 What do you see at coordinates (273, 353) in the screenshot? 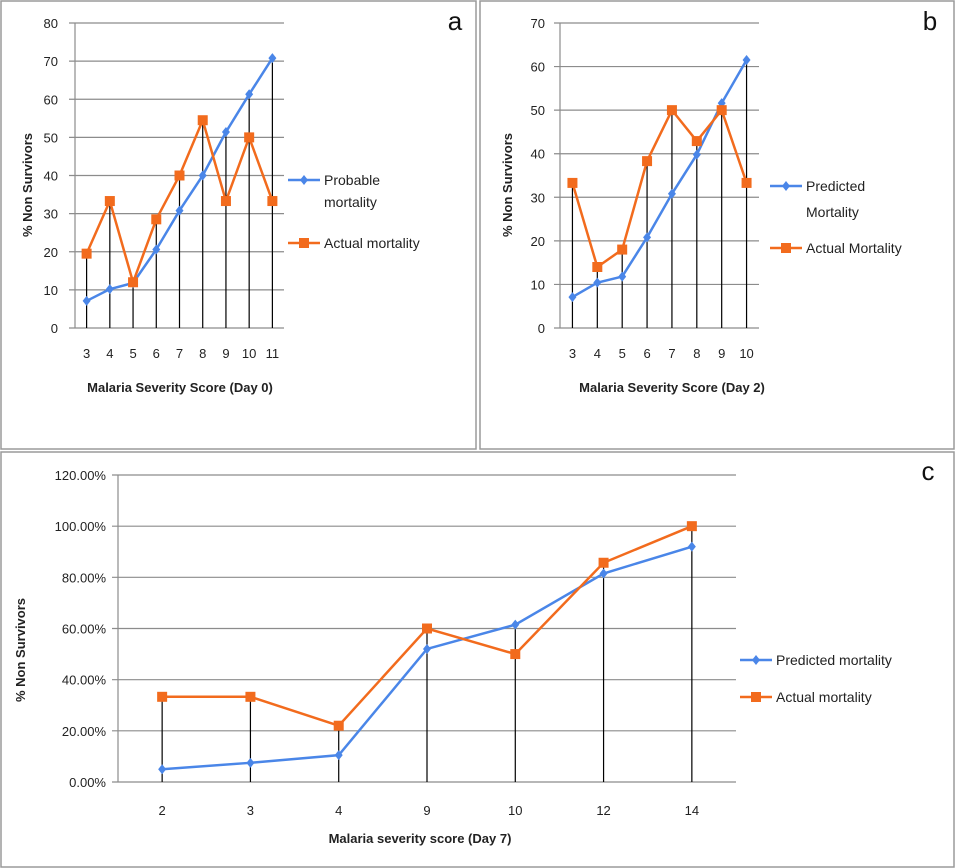
I see `x-tick-label: 11` at bounding box center [273, 353].